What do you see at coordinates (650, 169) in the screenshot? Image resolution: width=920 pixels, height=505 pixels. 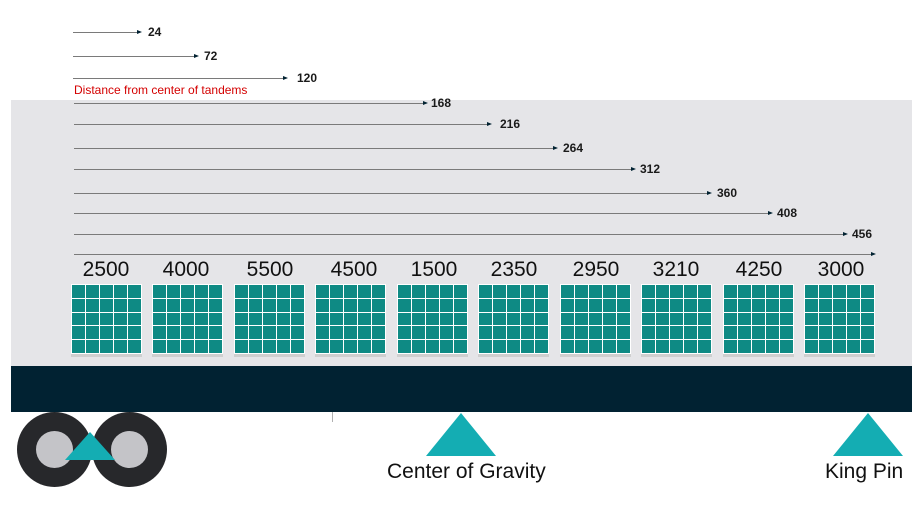 I see `distance-label: 312` at bounding box center [650, 169].